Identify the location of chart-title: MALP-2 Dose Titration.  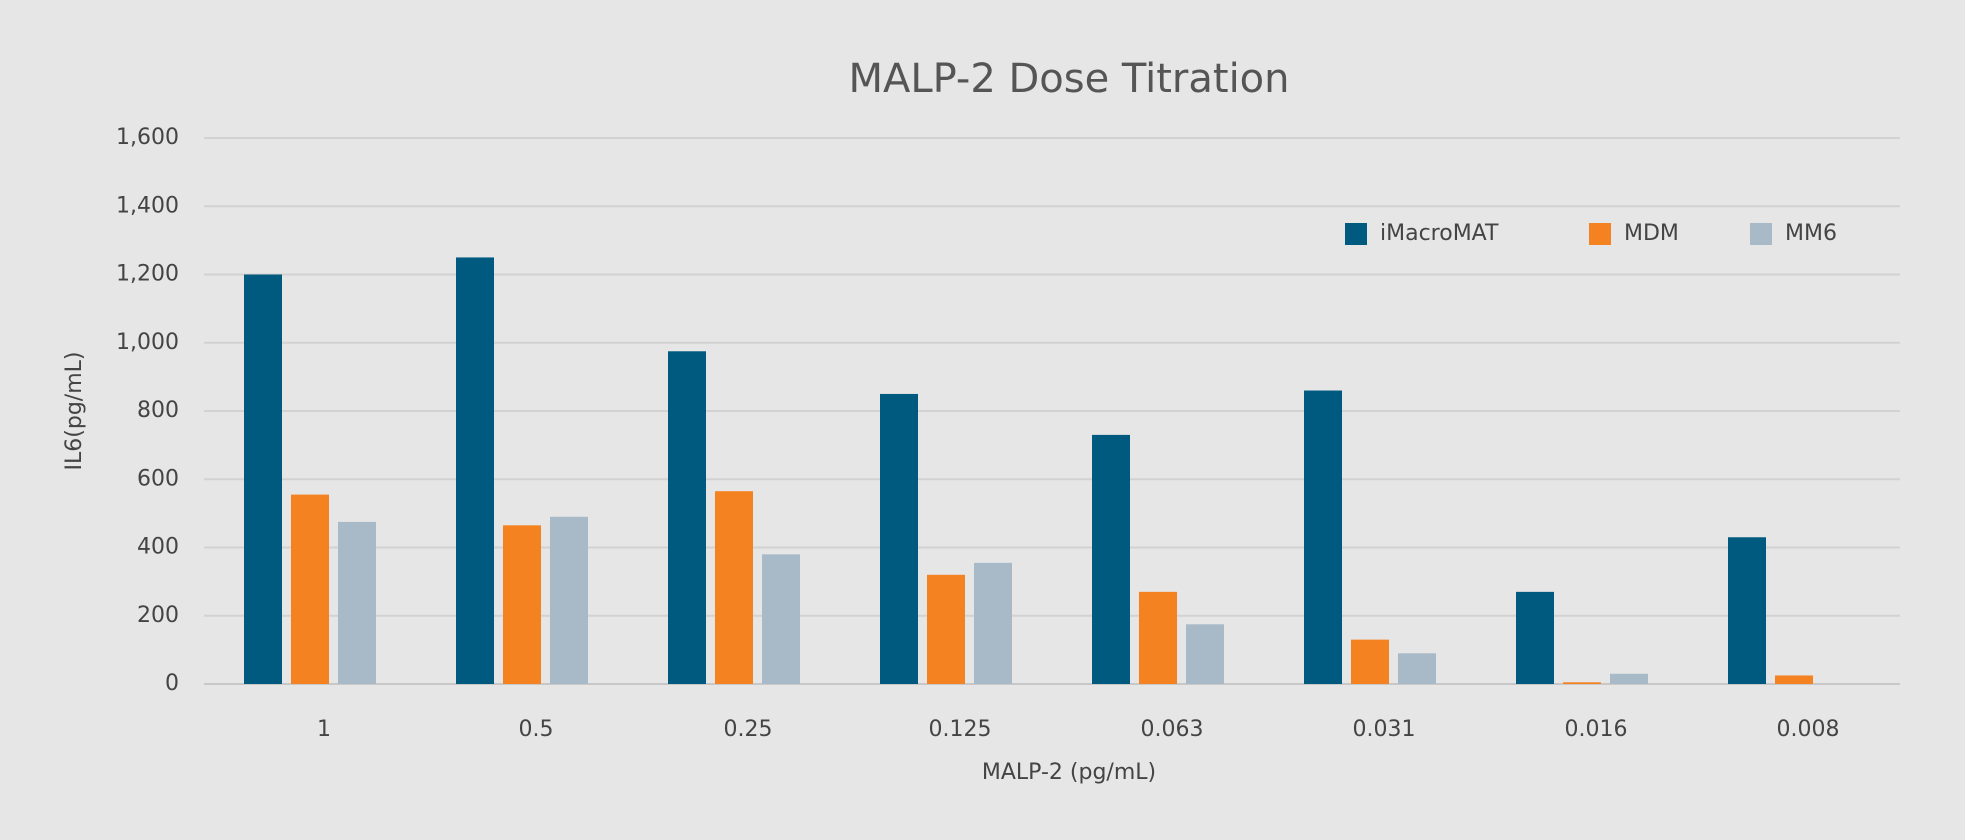
(1068, 79).